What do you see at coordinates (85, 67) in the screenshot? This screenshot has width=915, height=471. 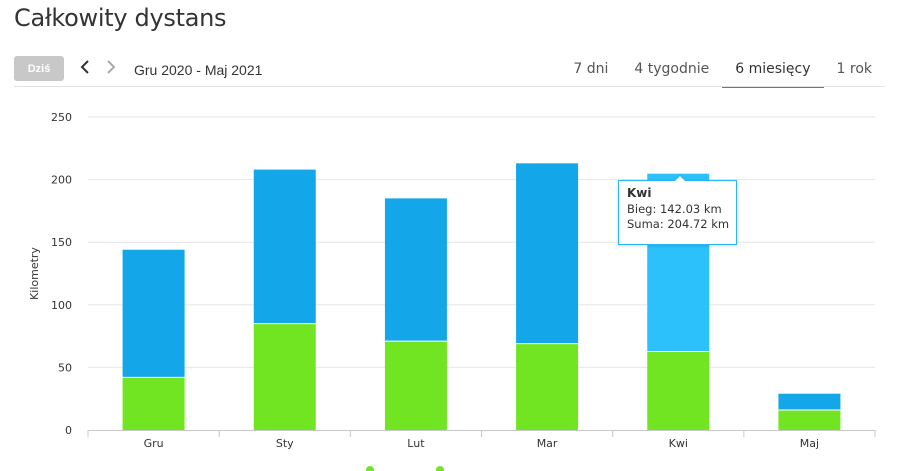 I see `chevron-left-icon` at bounding box center [85, 67].